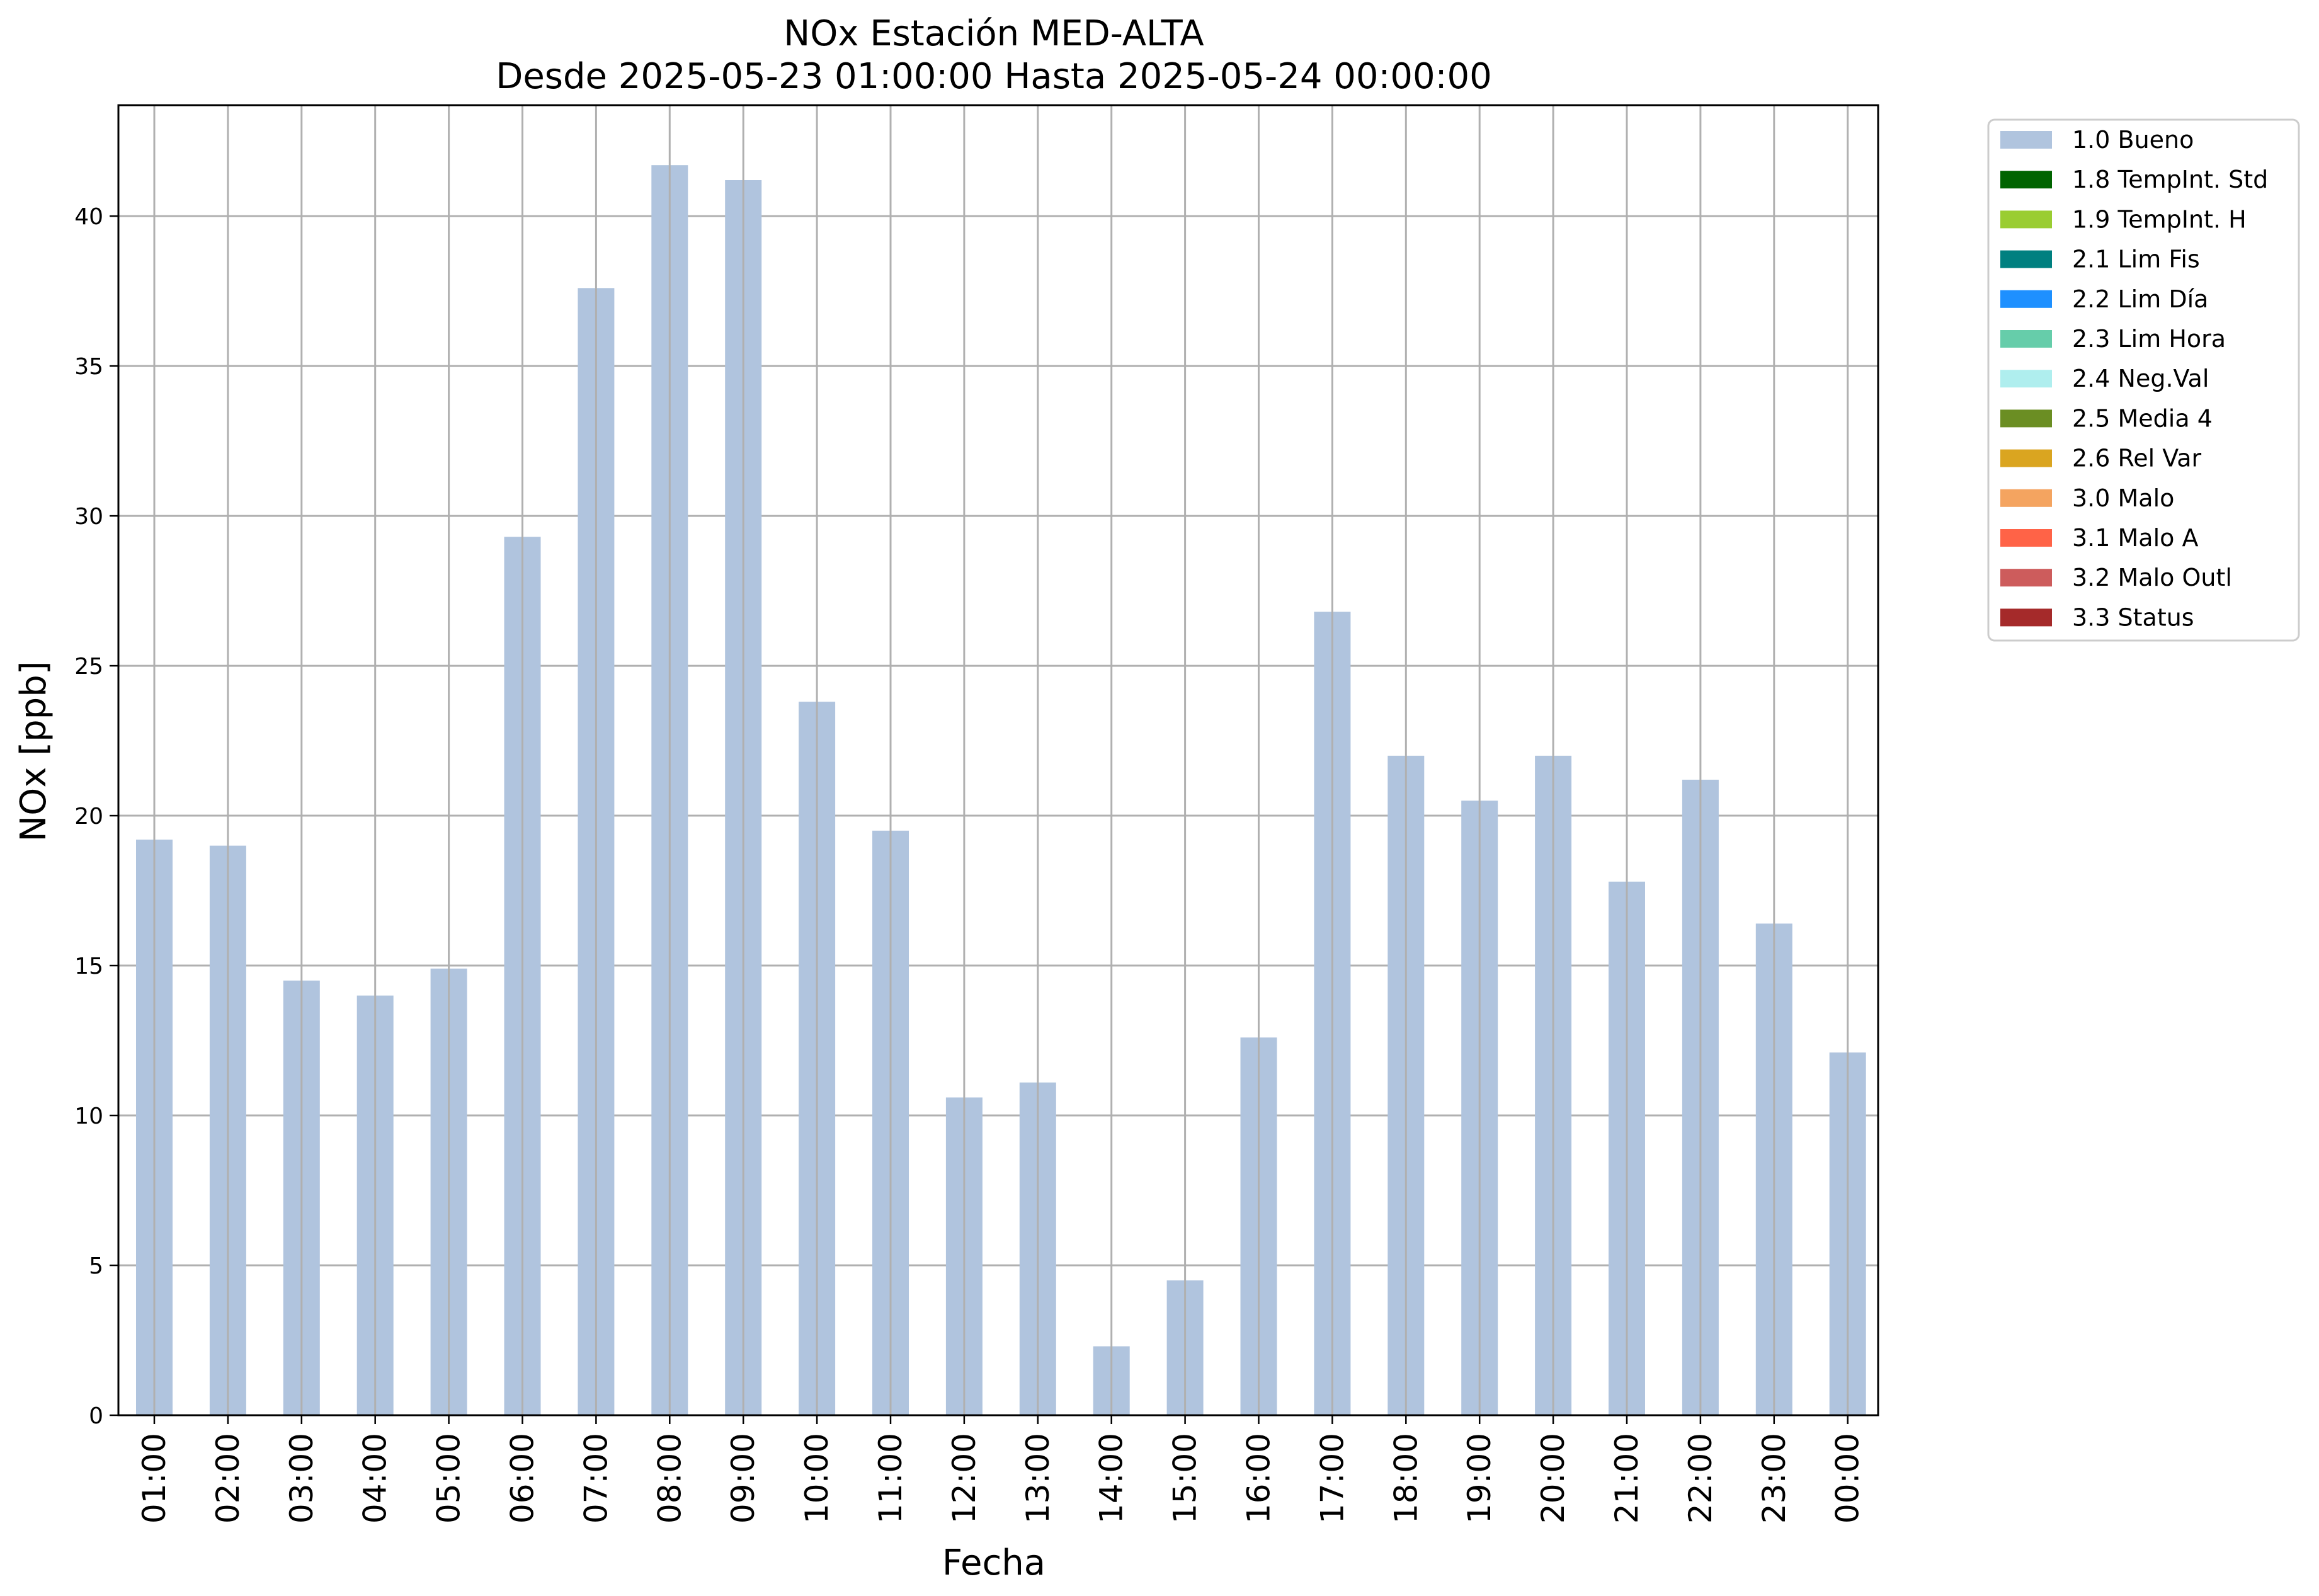 The image size is (2319, 1596). I want to click on x-tick-label: 07:00, so click(596, 1478).